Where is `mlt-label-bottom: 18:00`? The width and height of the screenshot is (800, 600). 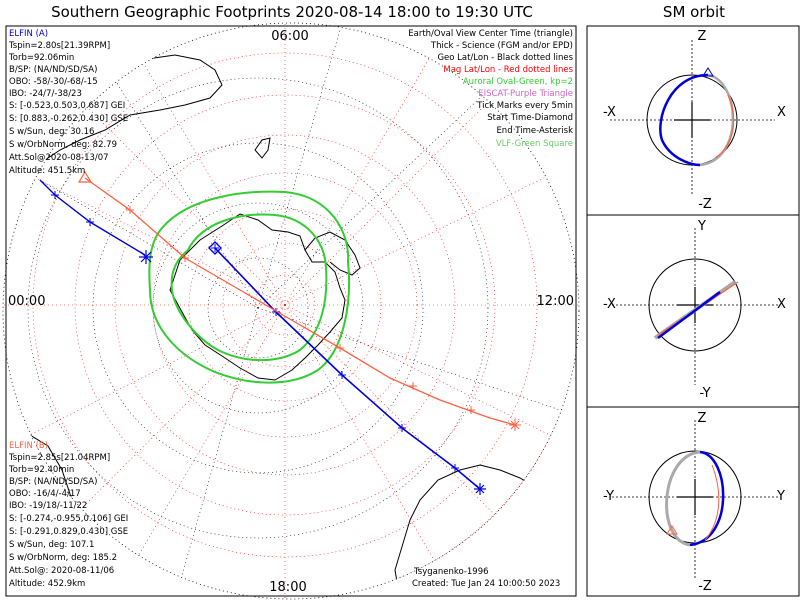 mlt-label-bottom: 18:00 is located at coordinates (287, 587).